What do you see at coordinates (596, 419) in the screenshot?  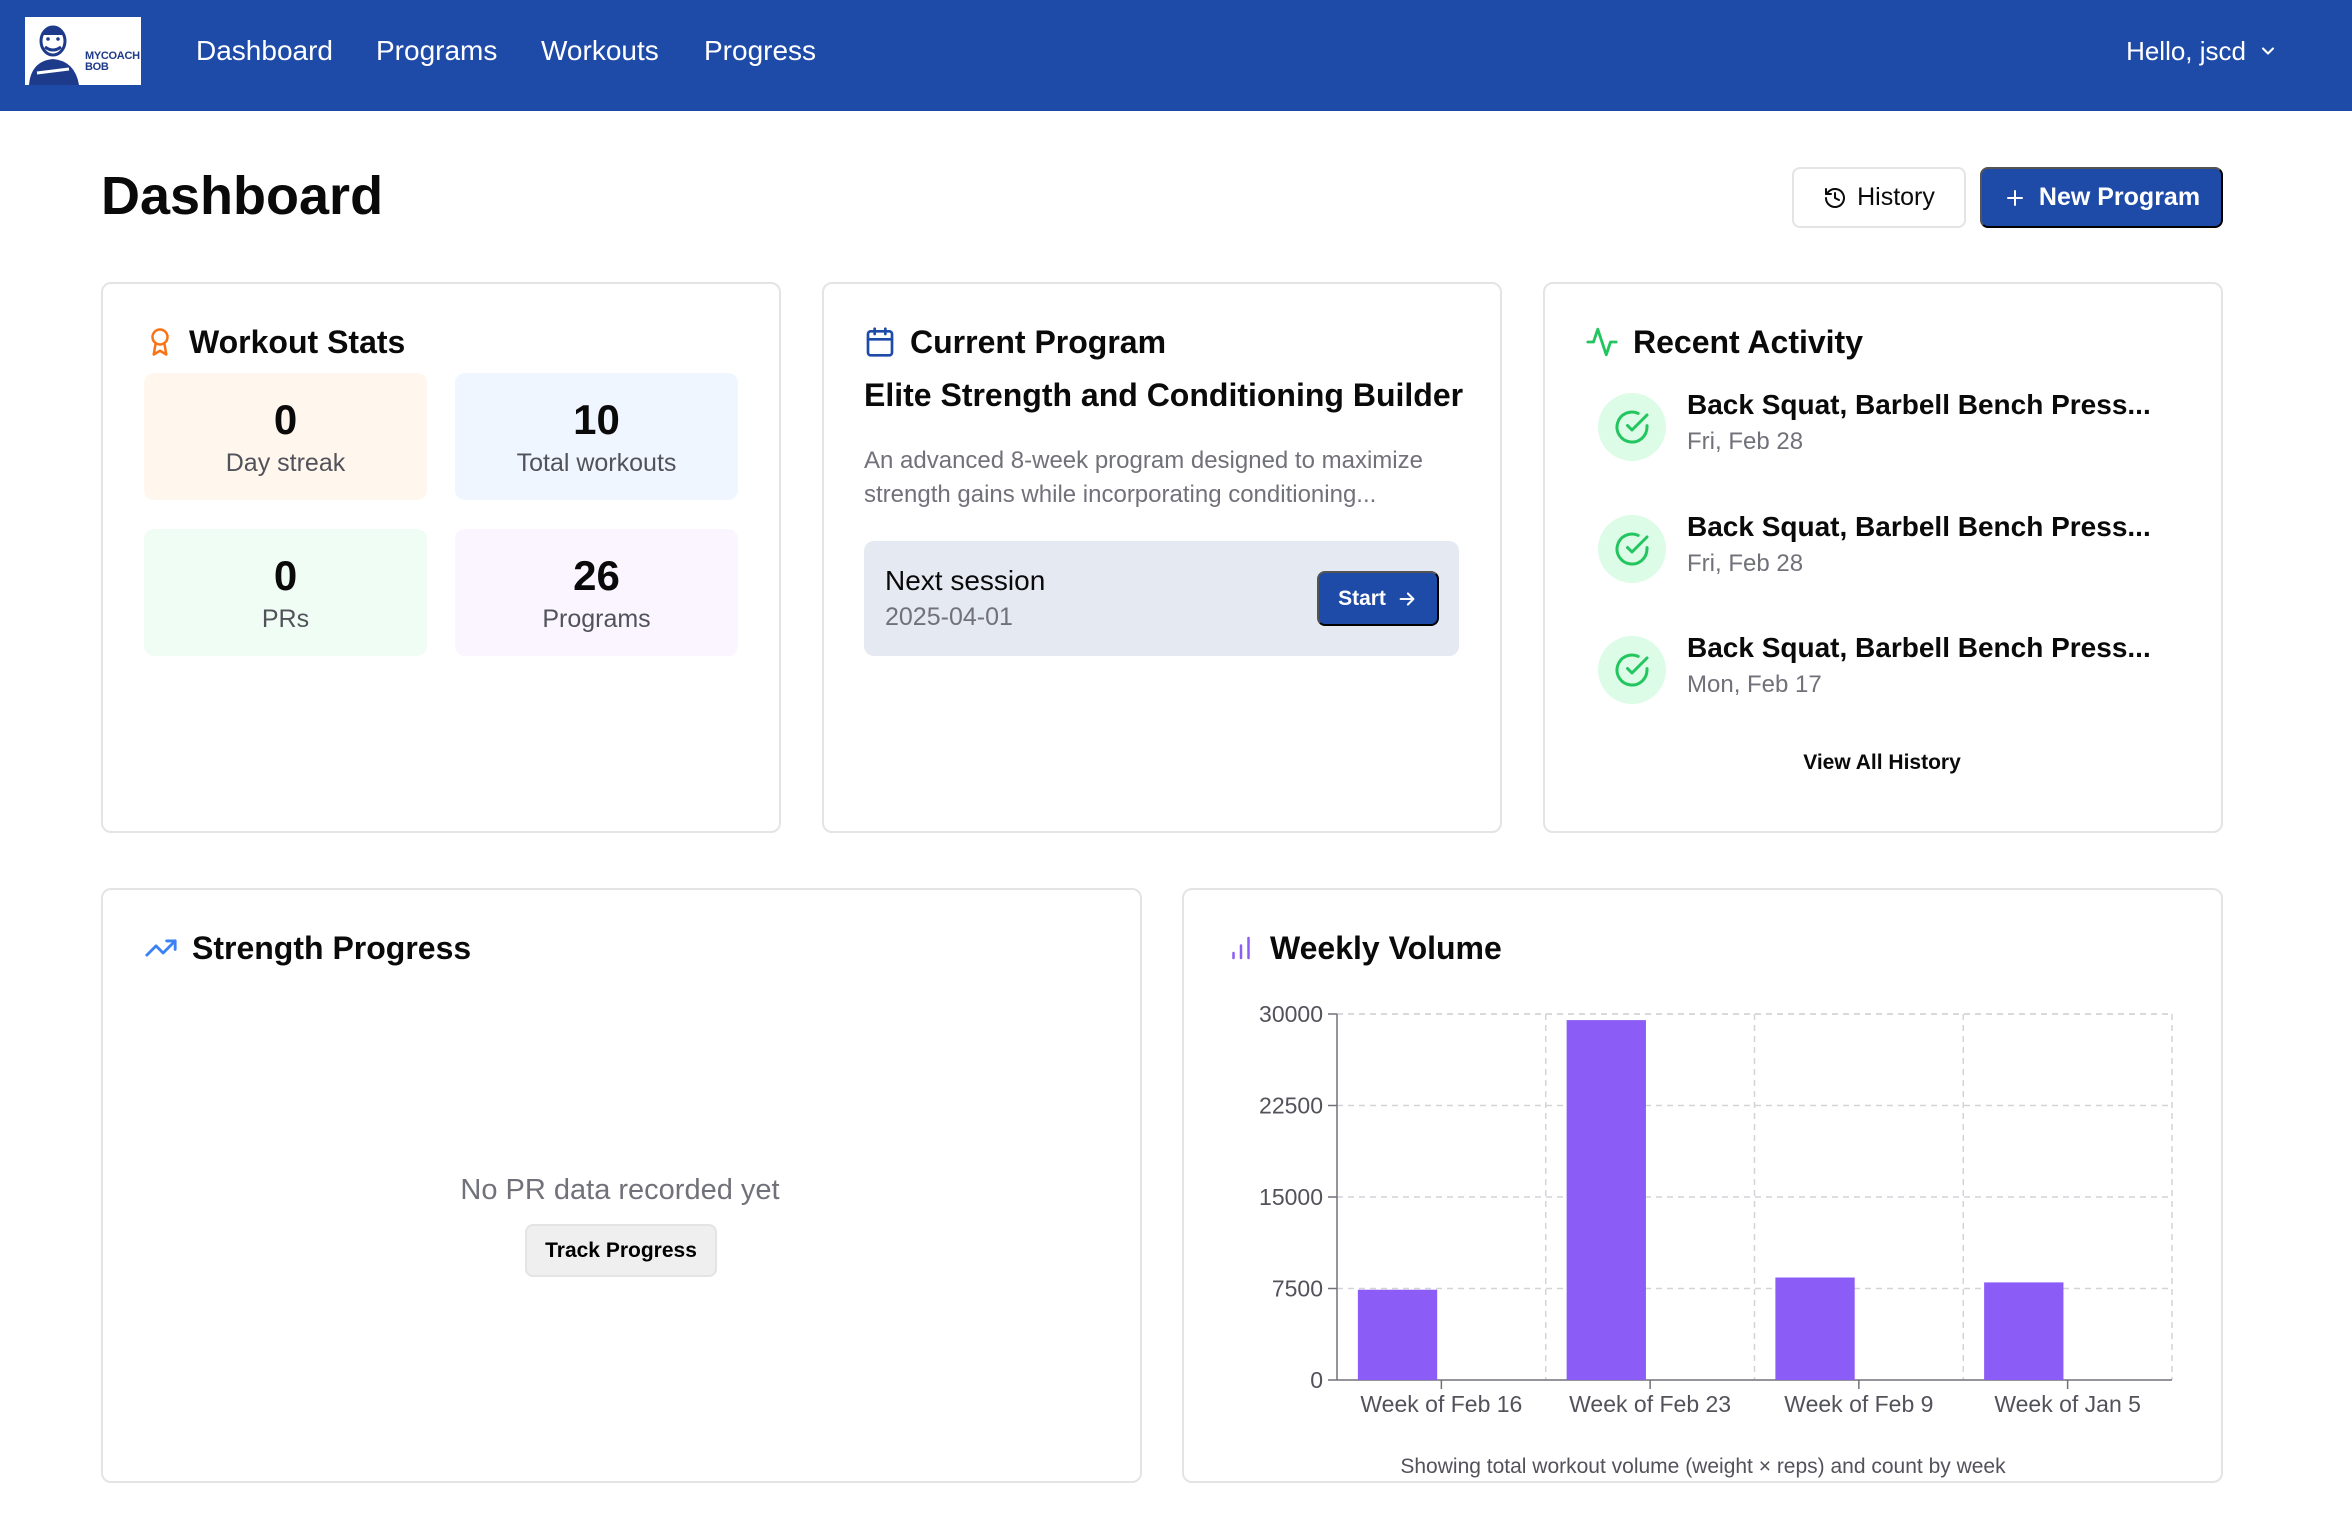 I see `stat-value: 10` at bounding box center [596, 419].